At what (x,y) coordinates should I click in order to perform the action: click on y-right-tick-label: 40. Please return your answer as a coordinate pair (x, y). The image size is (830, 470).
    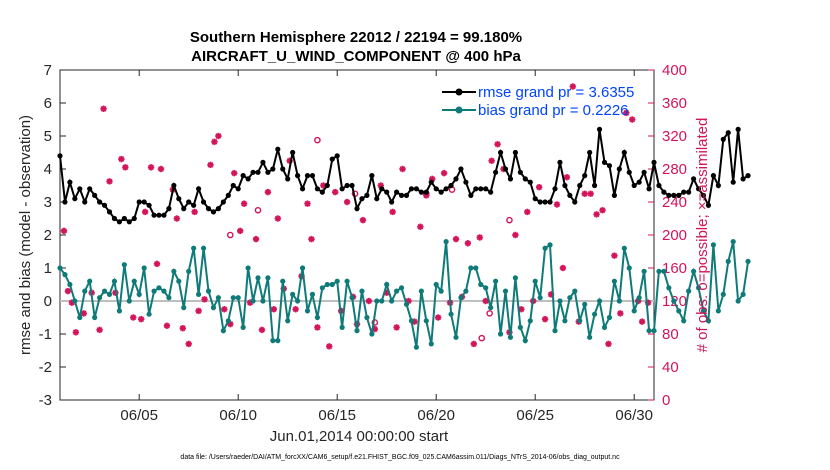
    Looking at the image, I should click on (670, 367).